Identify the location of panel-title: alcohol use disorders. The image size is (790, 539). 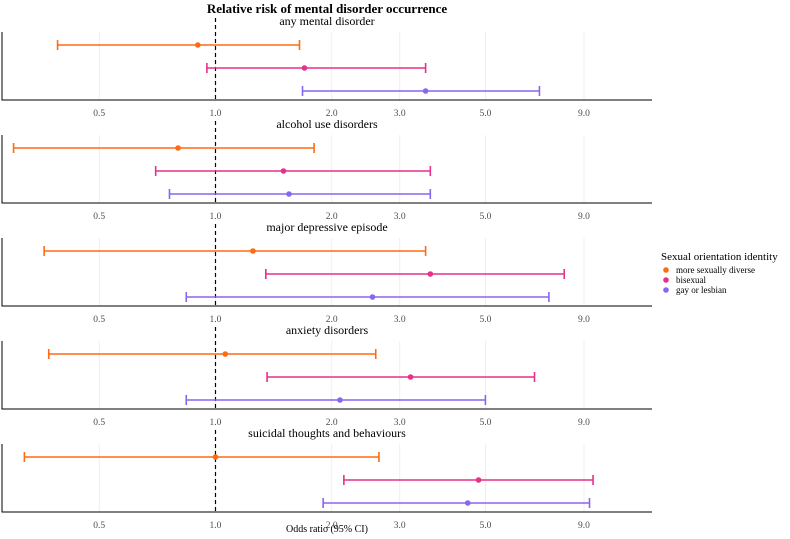
(327, 124).